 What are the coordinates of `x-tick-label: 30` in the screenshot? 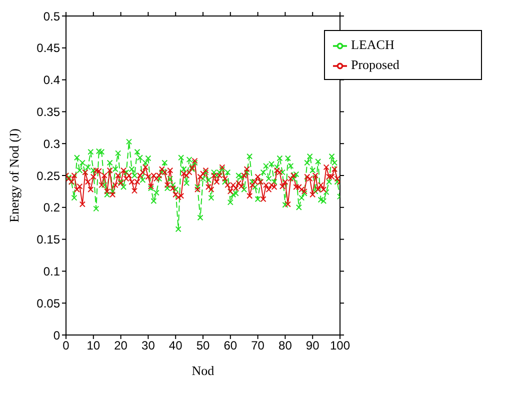 It's located at (149, 345).